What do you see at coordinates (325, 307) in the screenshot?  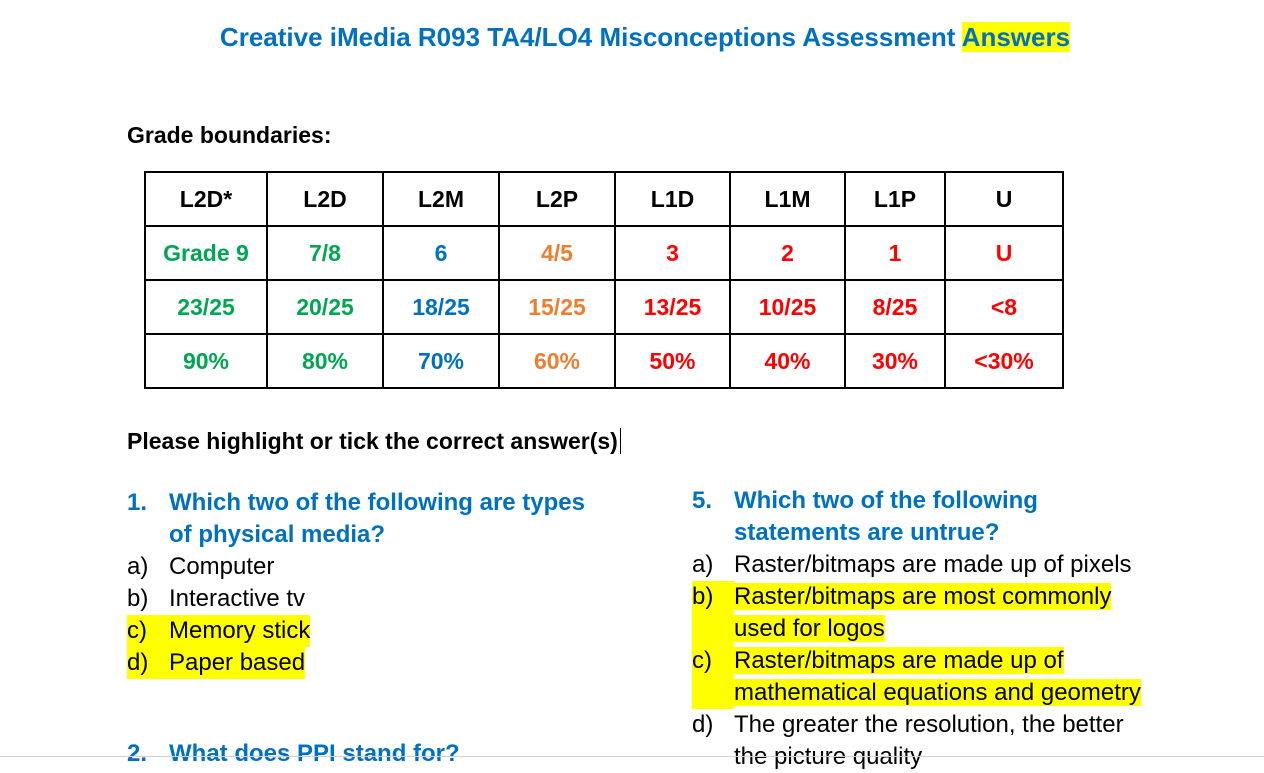 I see `table-cell: 20/25` at bounding box center [325, 307].